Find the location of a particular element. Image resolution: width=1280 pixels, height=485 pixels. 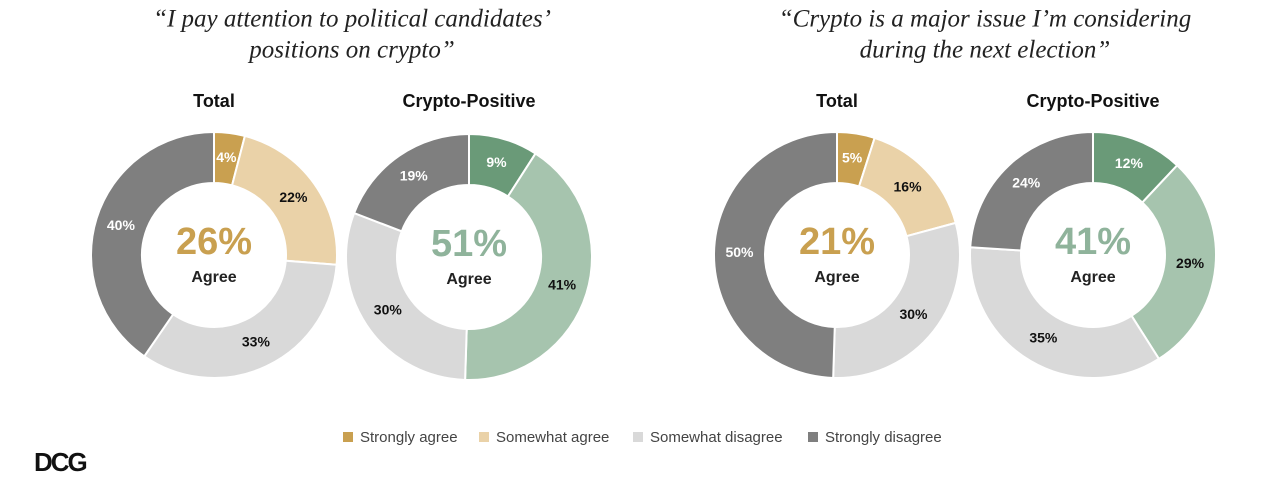

legend-label: Strongly agree is located at coordinates (409, 437).